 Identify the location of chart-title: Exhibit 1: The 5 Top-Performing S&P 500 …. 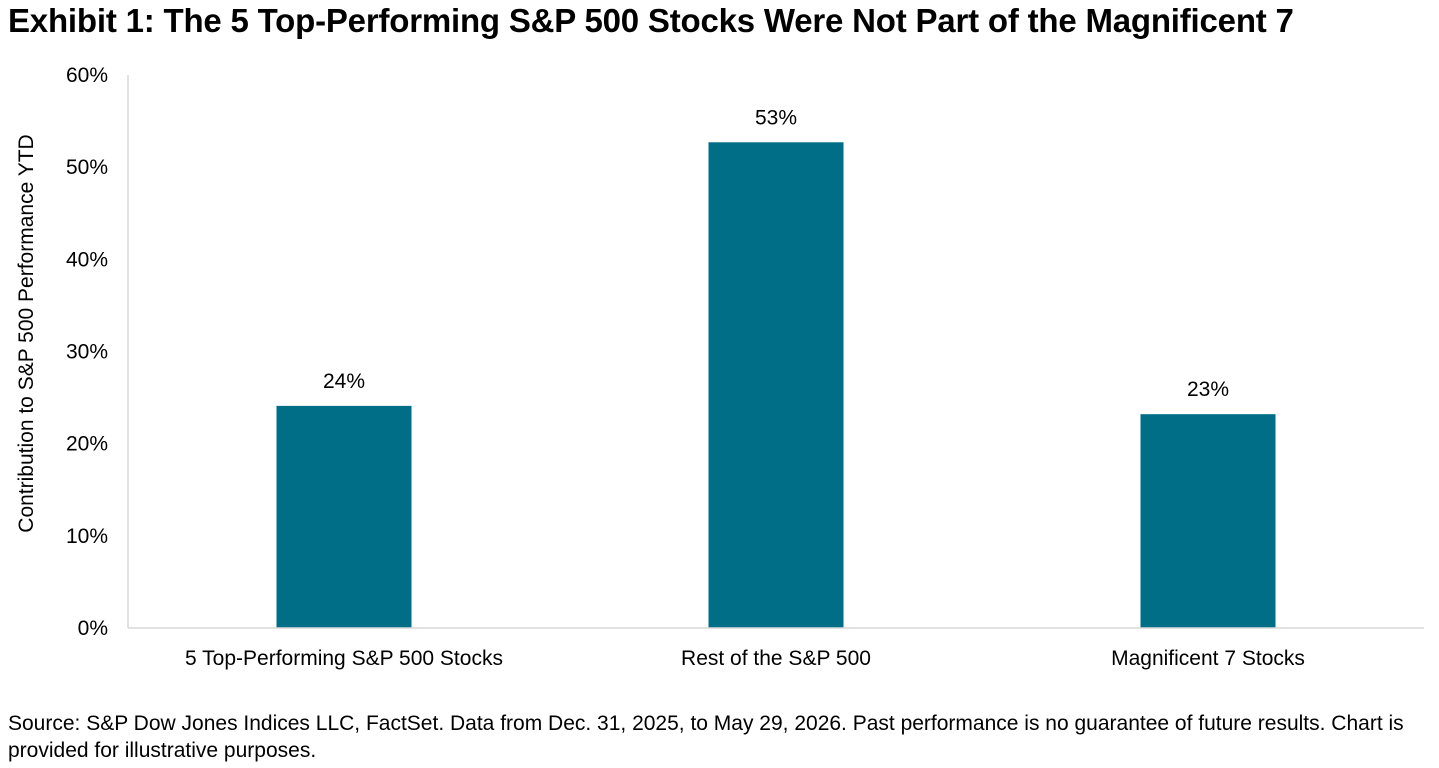
(651, 20).